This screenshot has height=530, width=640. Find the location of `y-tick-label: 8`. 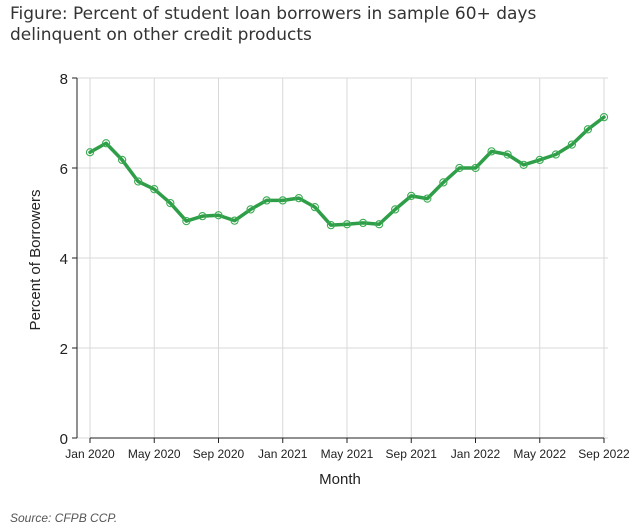

y-tick-label: 8 is located at coordinates (64, 79).